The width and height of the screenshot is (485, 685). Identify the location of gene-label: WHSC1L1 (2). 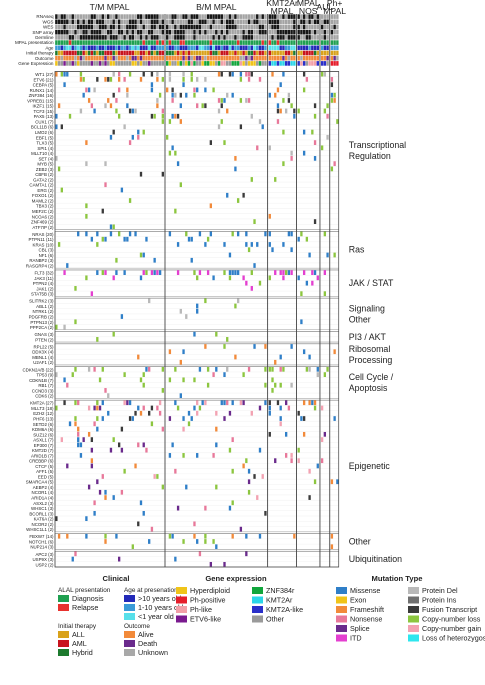
(40, 529).